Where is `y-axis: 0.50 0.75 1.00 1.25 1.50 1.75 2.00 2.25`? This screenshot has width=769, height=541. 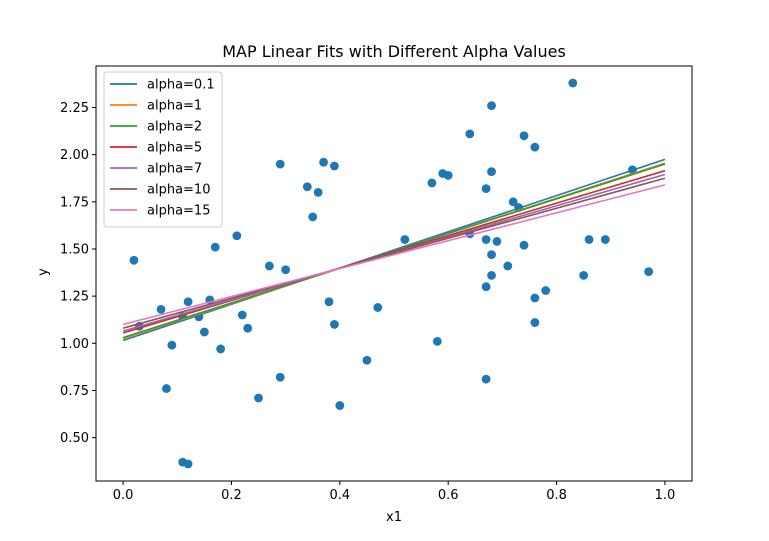 y-axis: 0.50 0.75 1.00 1.25 1.50 1.75 2.00 2.25 is located at coordinates (78, 273).